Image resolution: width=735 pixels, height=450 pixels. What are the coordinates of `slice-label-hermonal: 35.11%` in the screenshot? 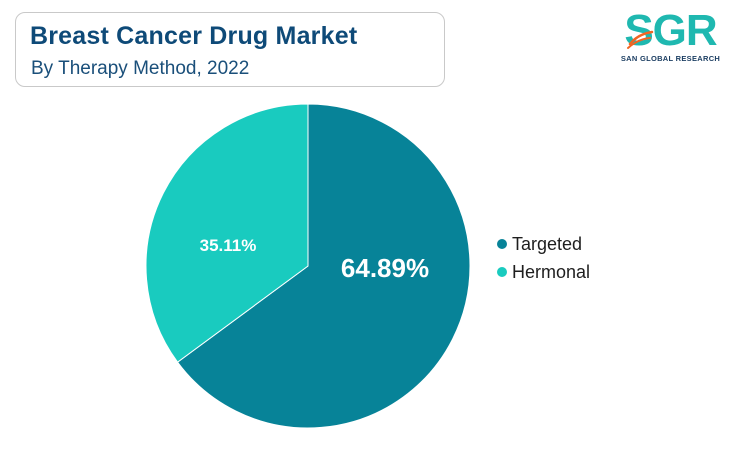 It's located at (228, 245).